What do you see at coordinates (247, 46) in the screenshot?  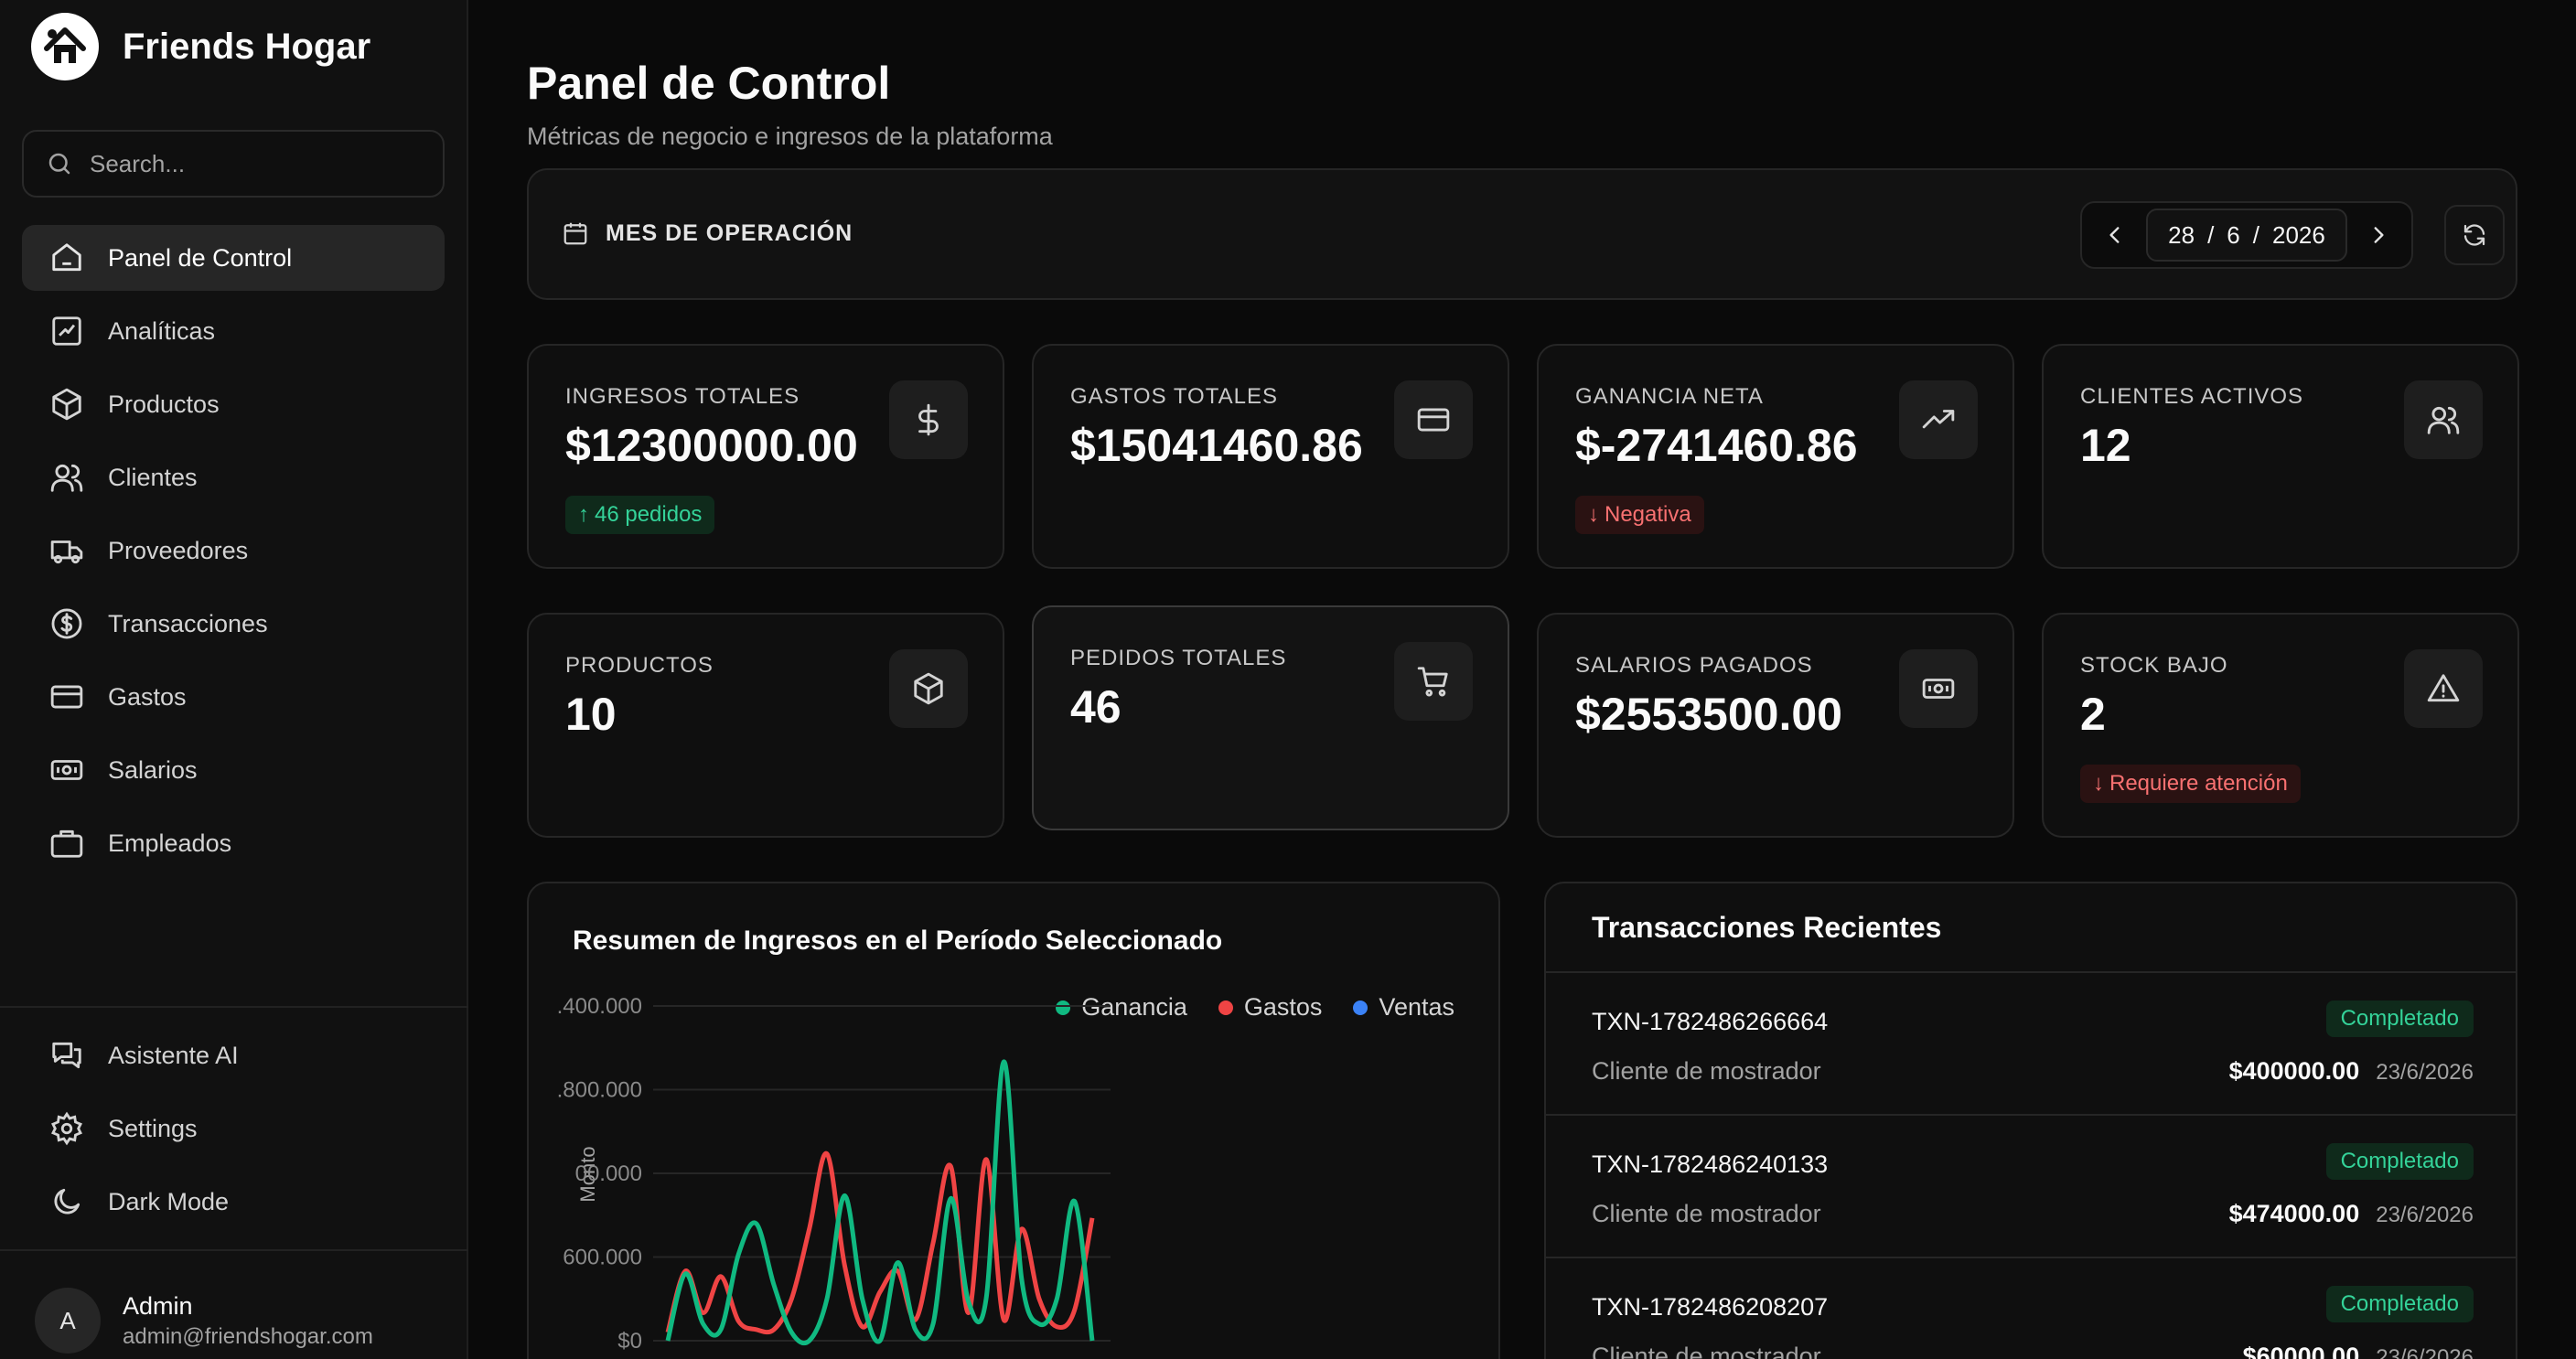 I see `brand-name: Friends Hogar` at bounding box center [247, 46].